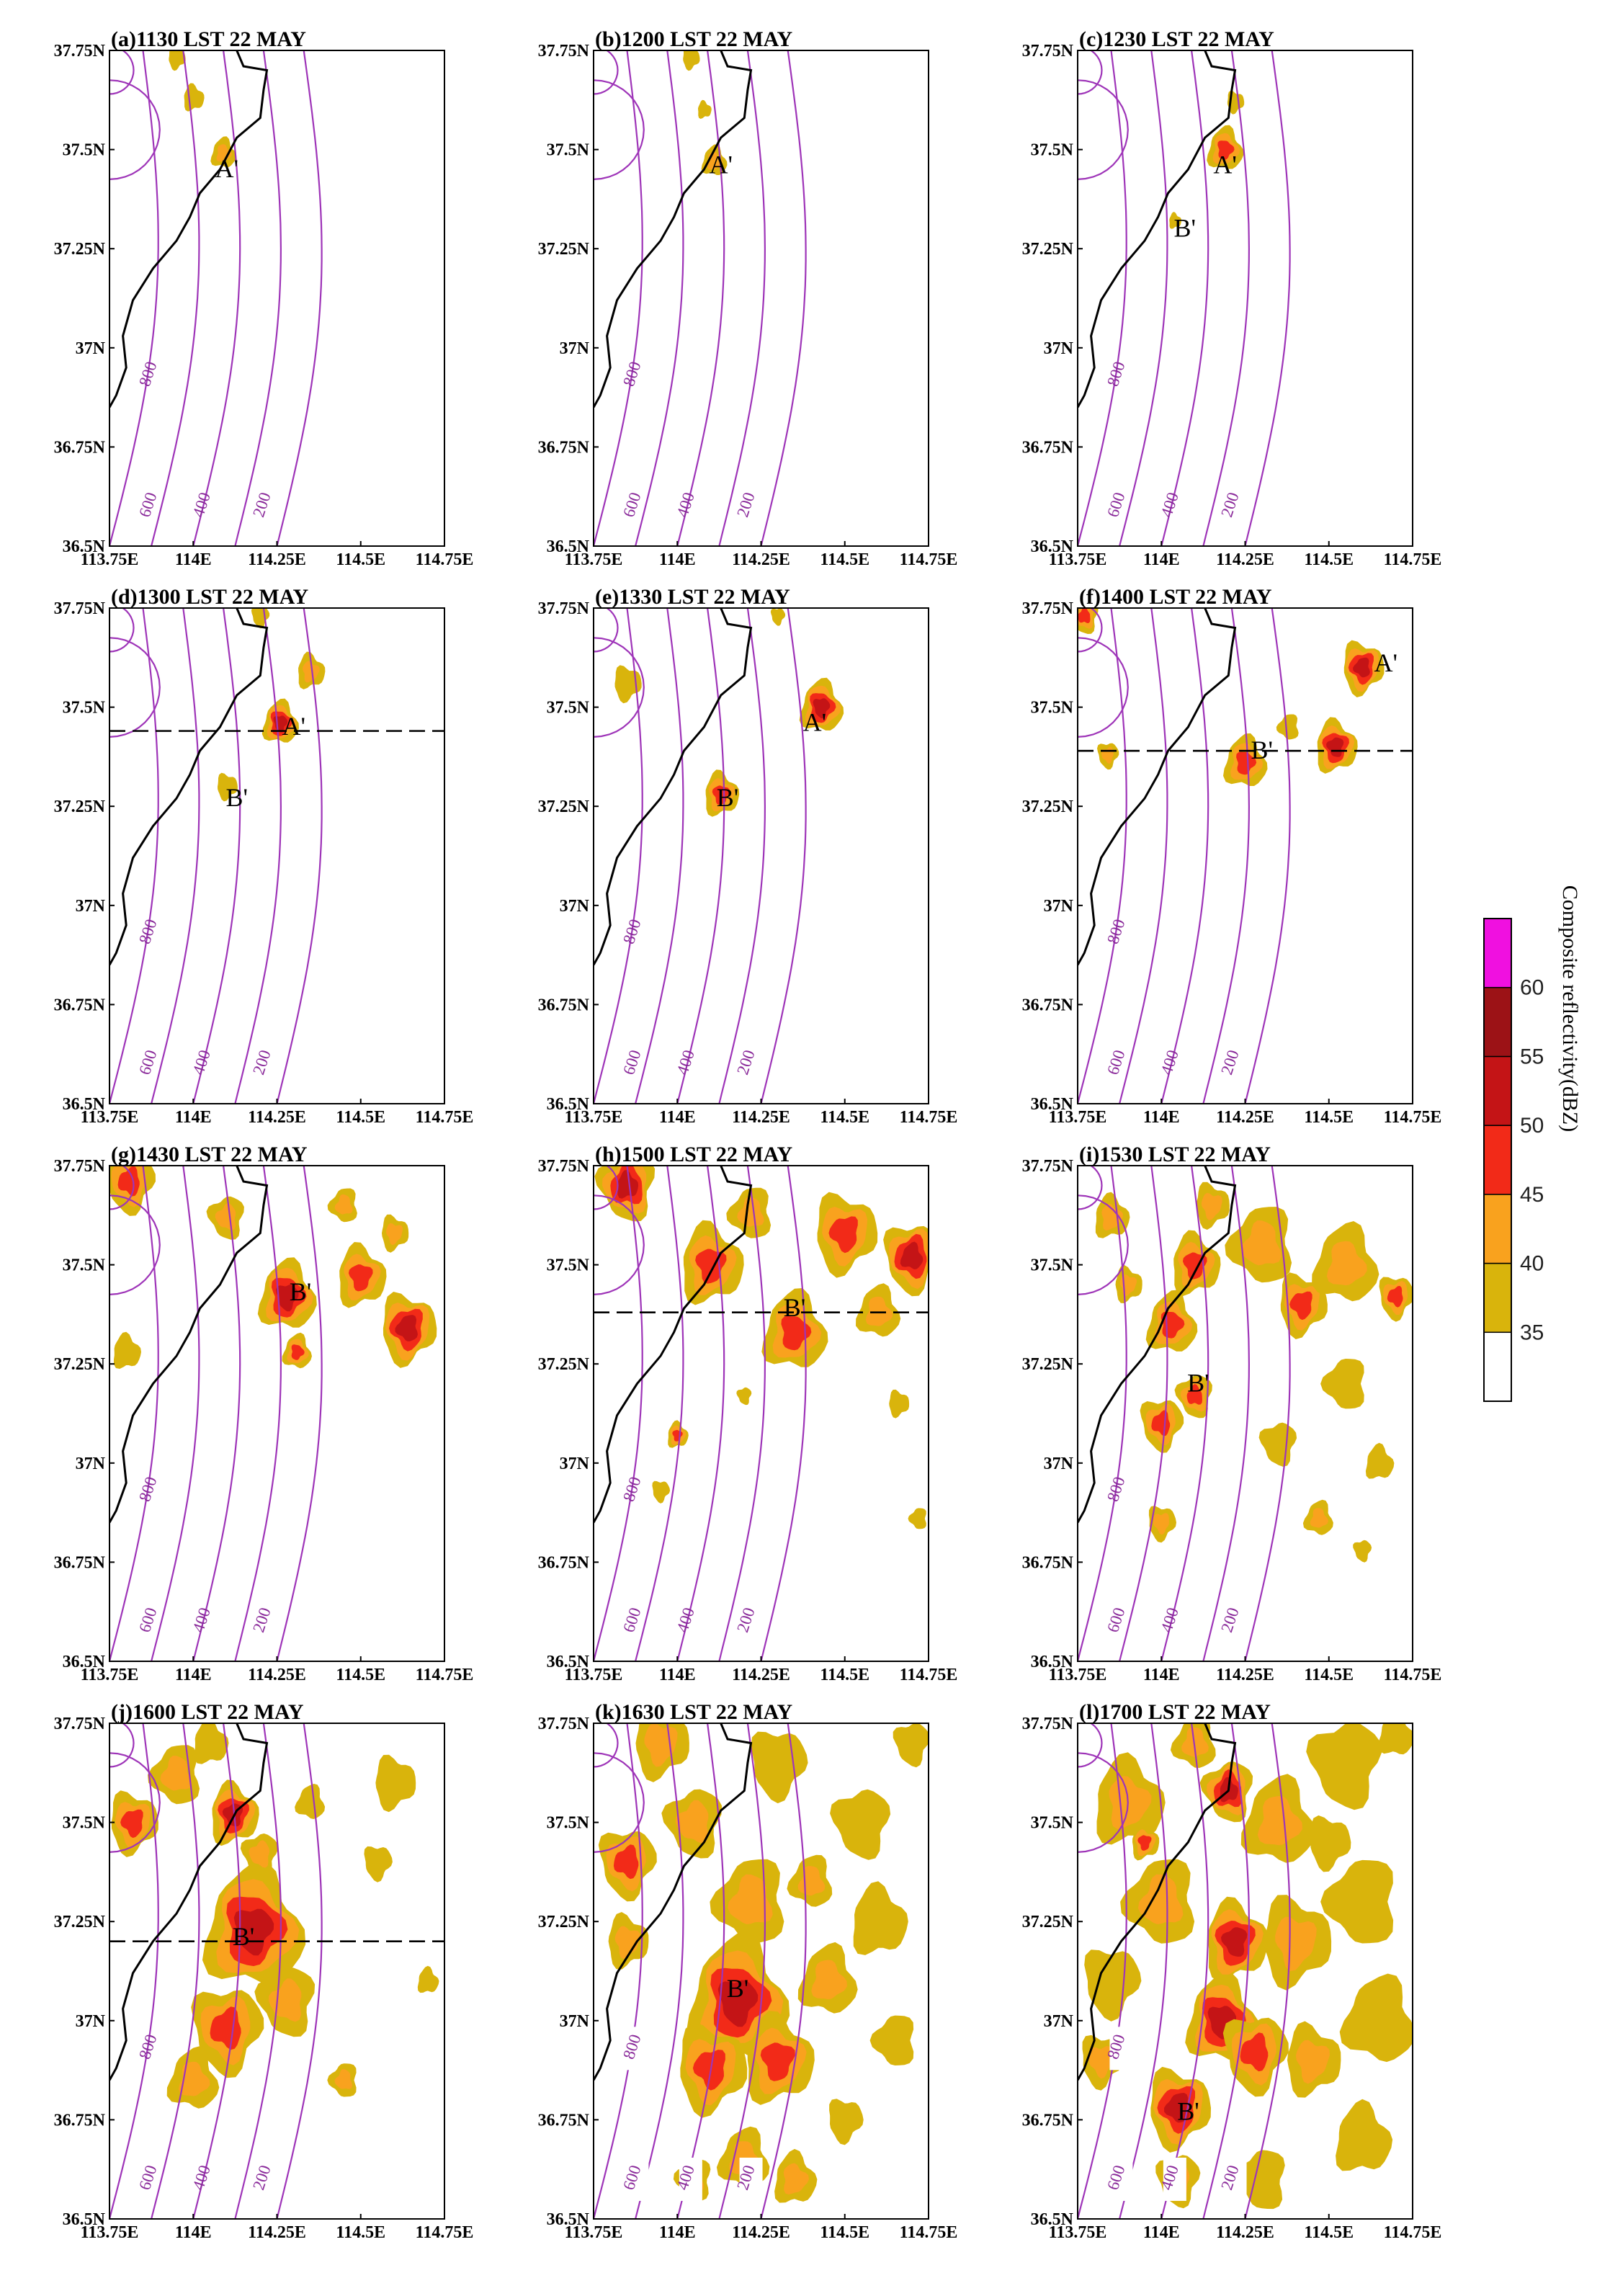  What do you see at coordinates (1176, 39) in the screenshot?
I see `panel-title: (c)1230 LST 22 MAY` at bounding box center [1176, 39].